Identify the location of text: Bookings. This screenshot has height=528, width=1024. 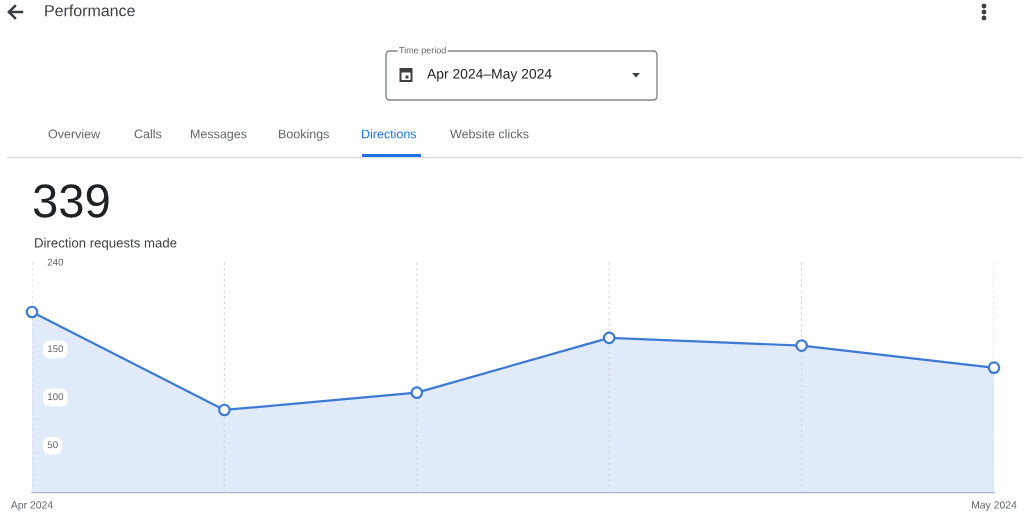
(304, 135).